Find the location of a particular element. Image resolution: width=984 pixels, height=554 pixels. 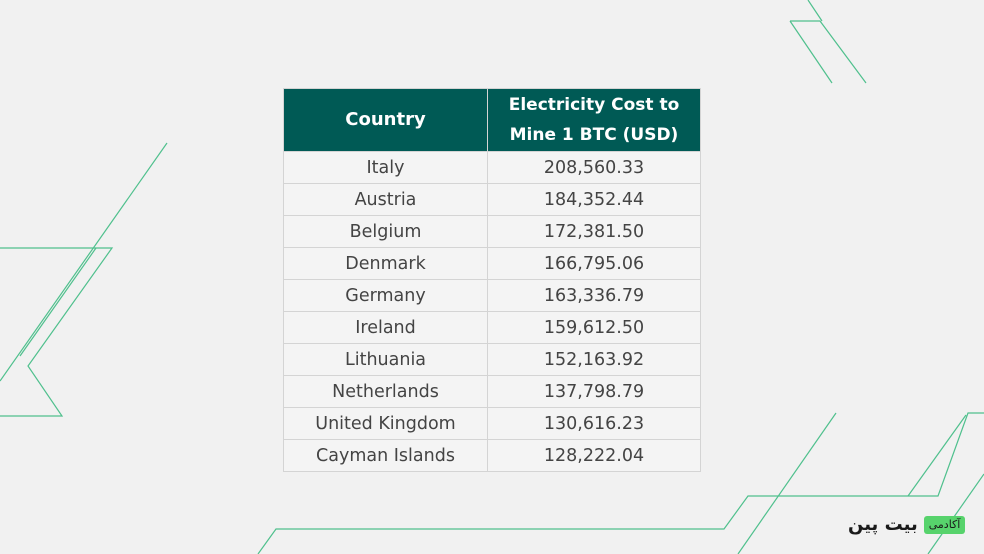

brand-logo: آکادمی بیت پین is located at coordinates (907, 525).